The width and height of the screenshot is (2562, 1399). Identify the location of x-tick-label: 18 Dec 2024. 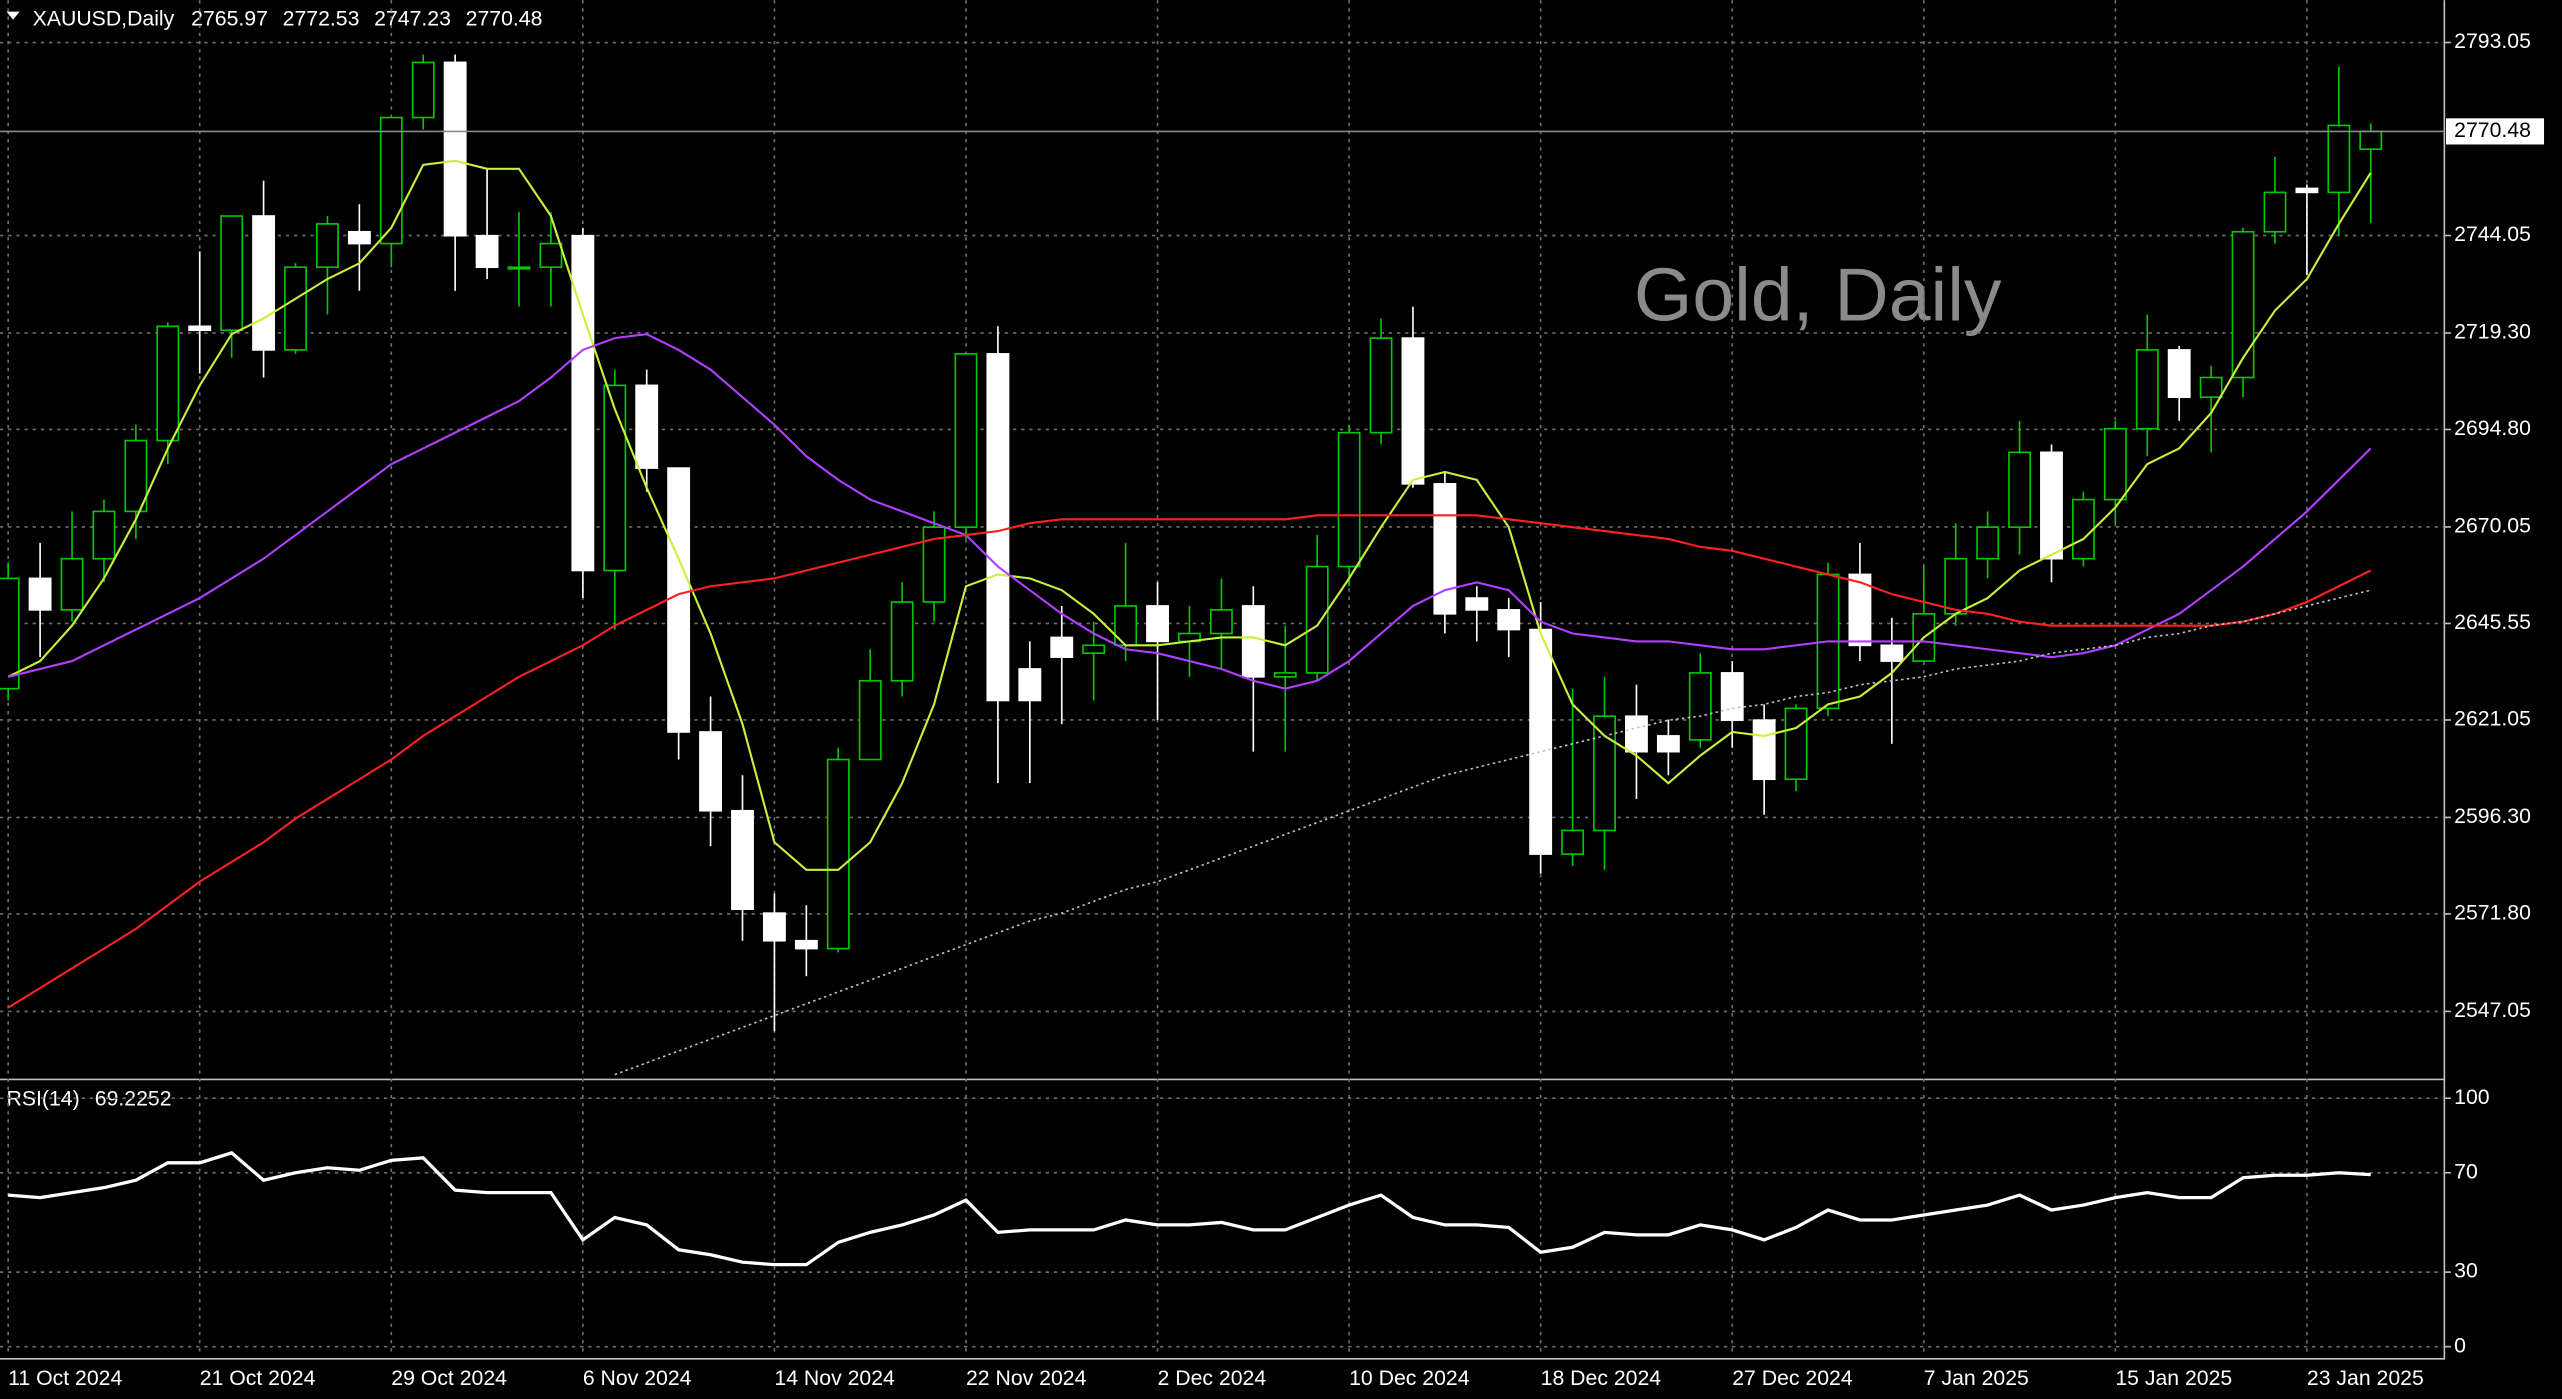
(1601, 1378).